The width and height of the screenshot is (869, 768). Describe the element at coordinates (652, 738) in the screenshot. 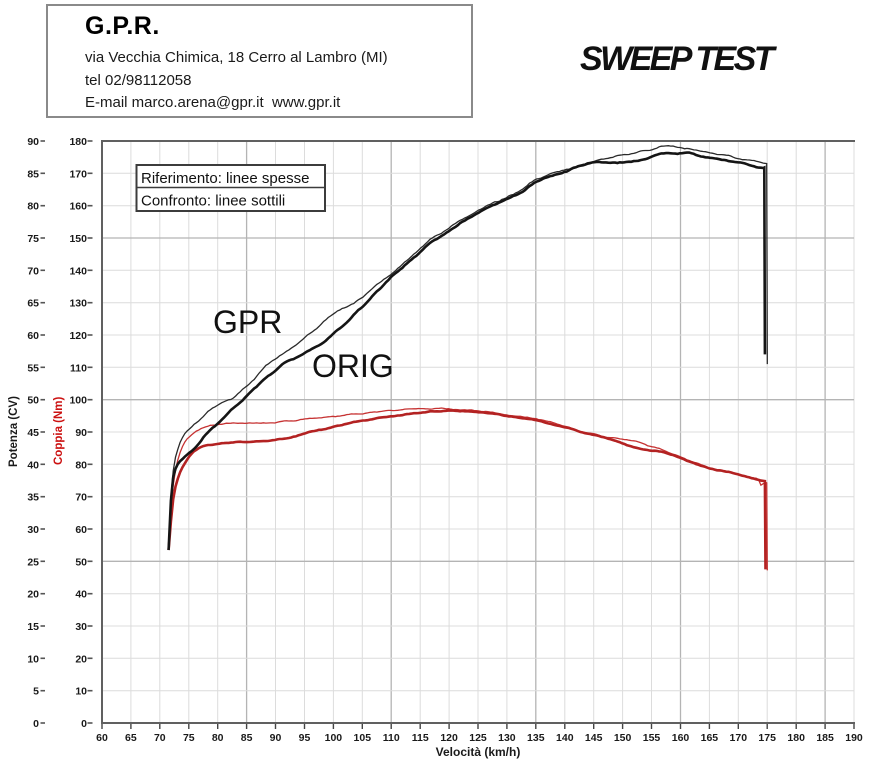

I see `svg-text: 155` at that location.